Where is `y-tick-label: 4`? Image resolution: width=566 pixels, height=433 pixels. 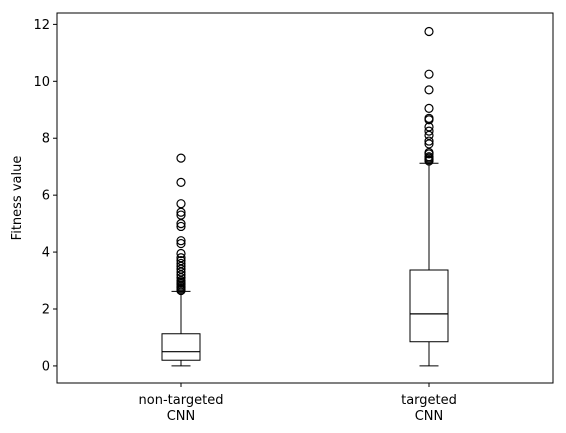 y-tick-label: 4 is located at coordinates (46, 253).